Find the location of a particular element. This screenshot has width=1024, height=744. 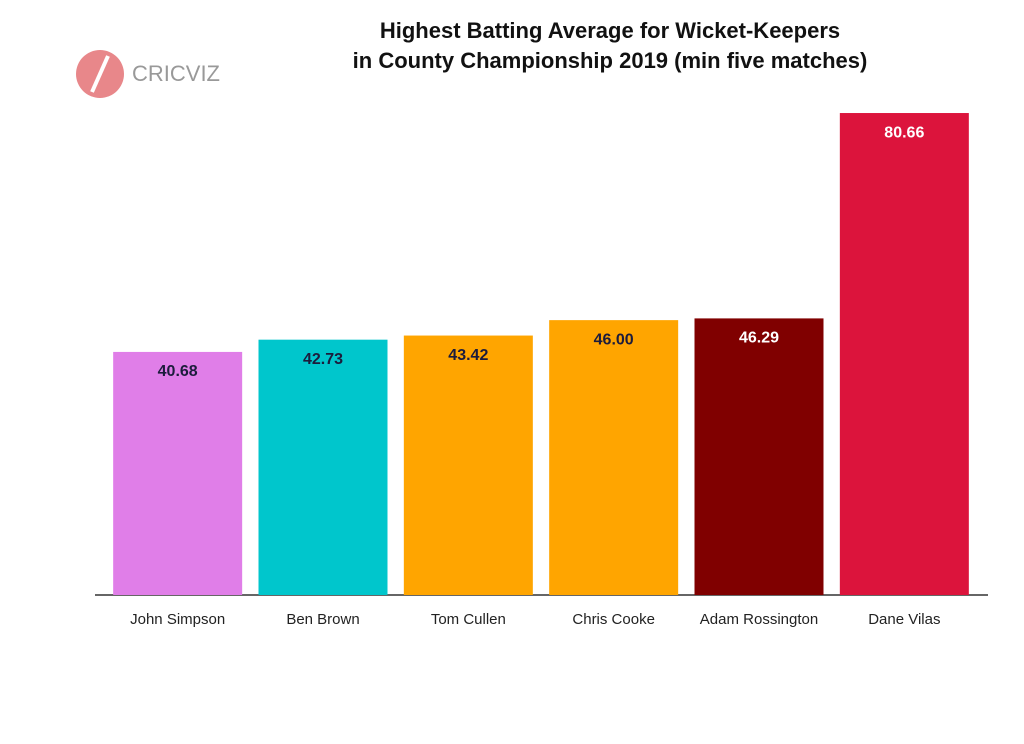

x-tick-label: Chris Cooke is located at coordinates (613, 619).